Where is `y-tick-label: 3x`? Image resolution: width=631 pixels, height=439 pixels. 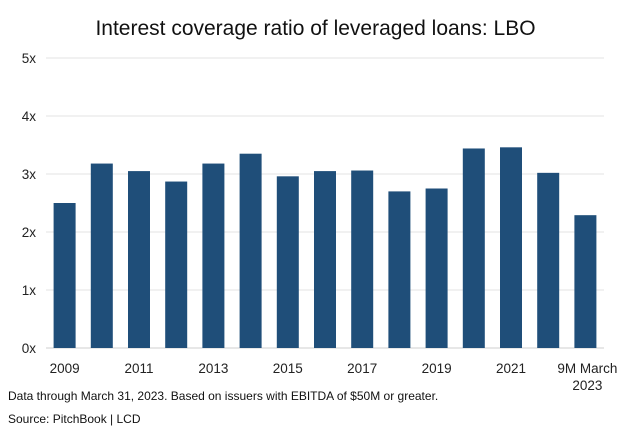 y-tick-label: 3x is located at coordinates (29, 174).